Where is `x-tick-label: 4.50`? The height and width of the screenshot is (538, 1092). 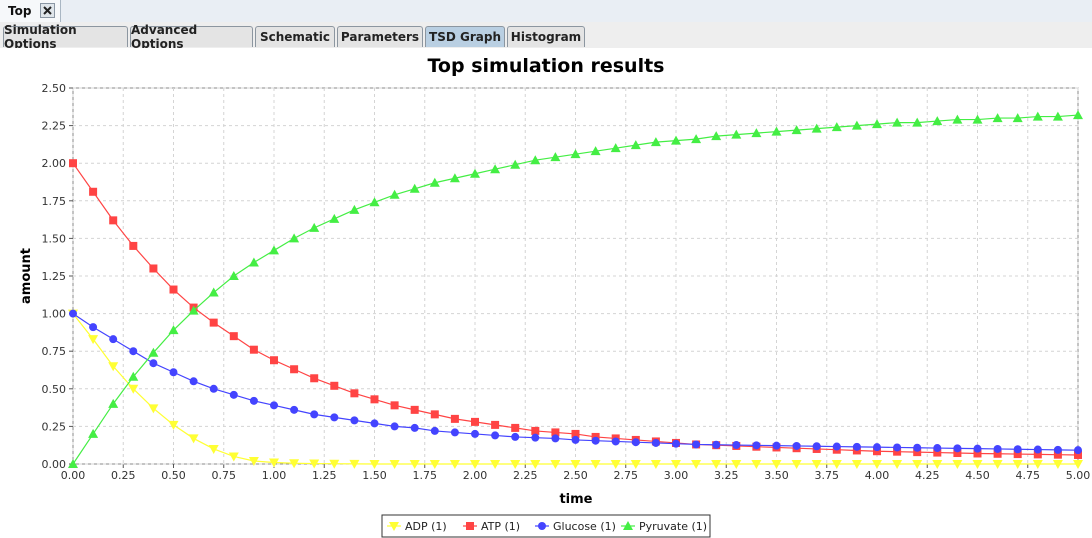 x-tick-label: 4.50 is located at coordinates (977, 475).